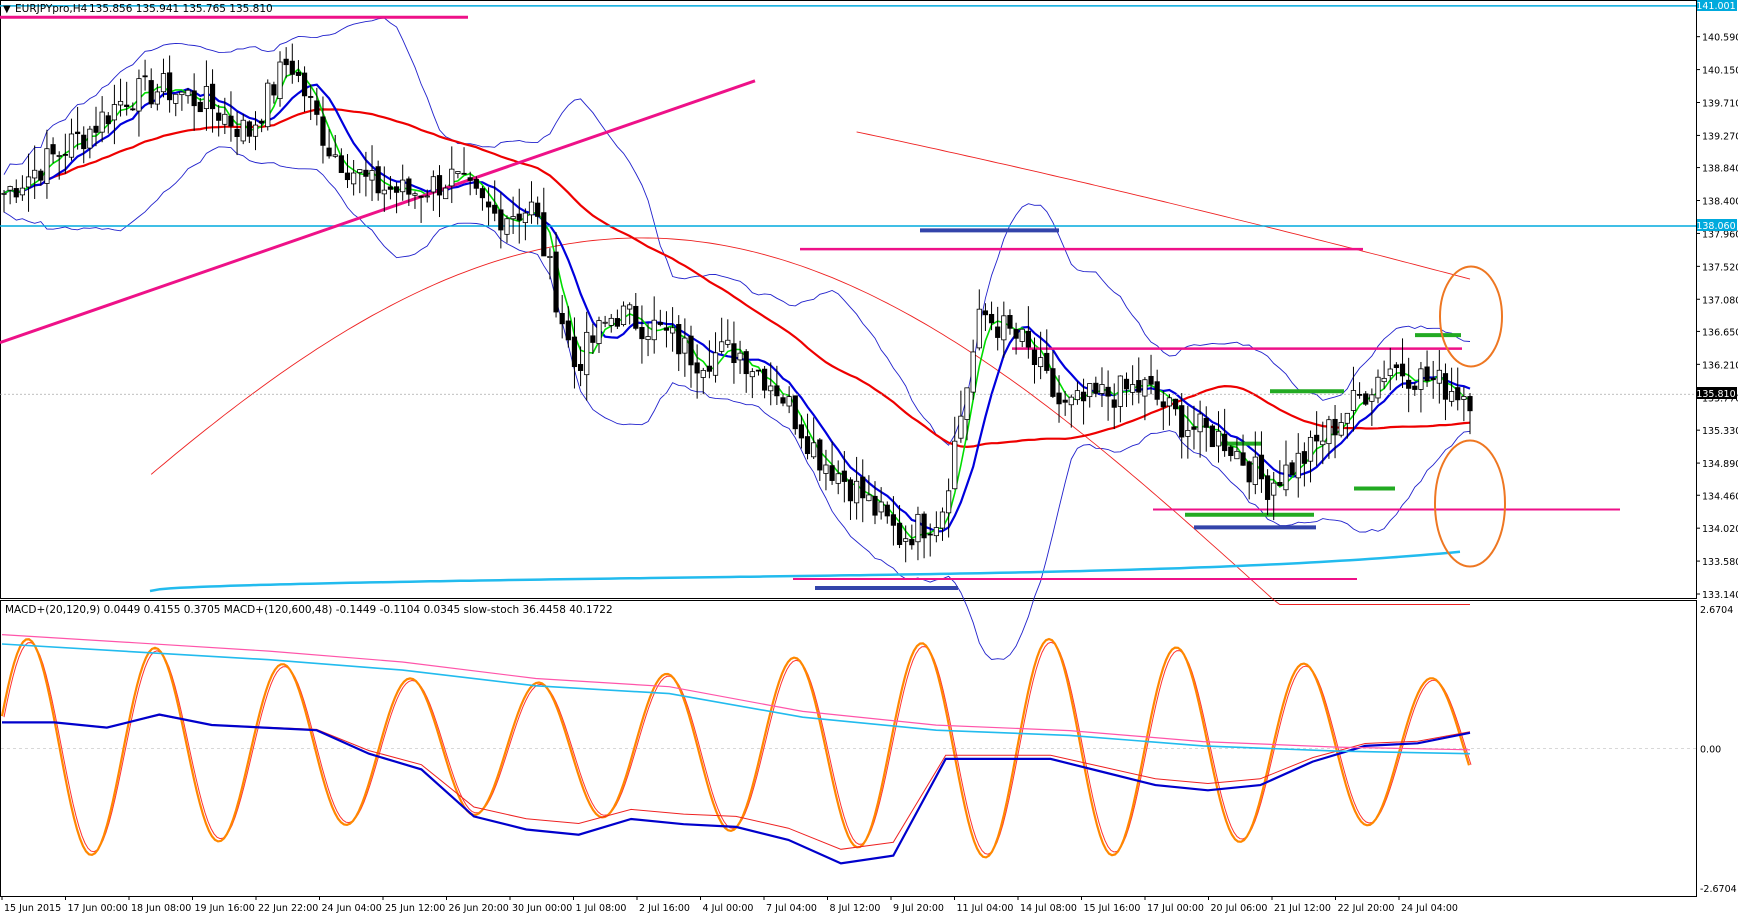  Describe the element at coordinates (1720, 71) in the screenshot. I see `price-tick-label: 140.150` at that location.